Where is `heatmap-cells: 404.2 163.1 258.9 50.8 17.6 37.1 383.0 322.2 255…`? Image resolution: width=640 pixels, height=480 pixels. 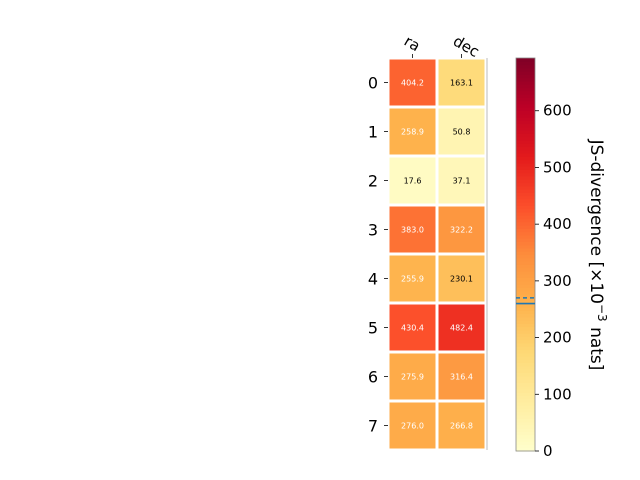 heatmap-cells: 404.2 163.1 258.9 50.8 17.6 37.1 383.0 322.2 255… is located at coordinates (437, 254).